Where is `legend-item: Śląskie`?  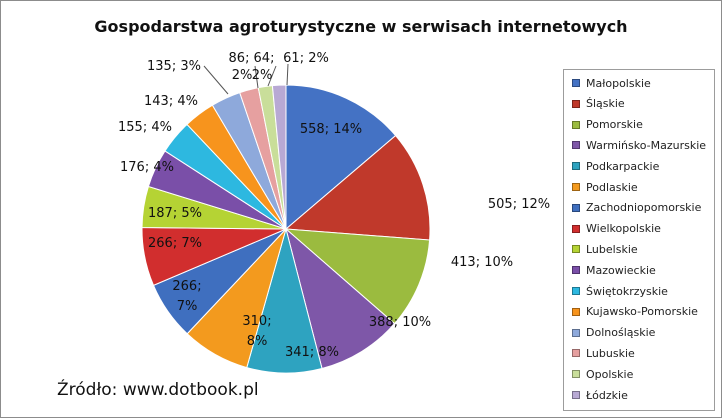
legend-item: Śląskie is located at coordinates (598, 104).